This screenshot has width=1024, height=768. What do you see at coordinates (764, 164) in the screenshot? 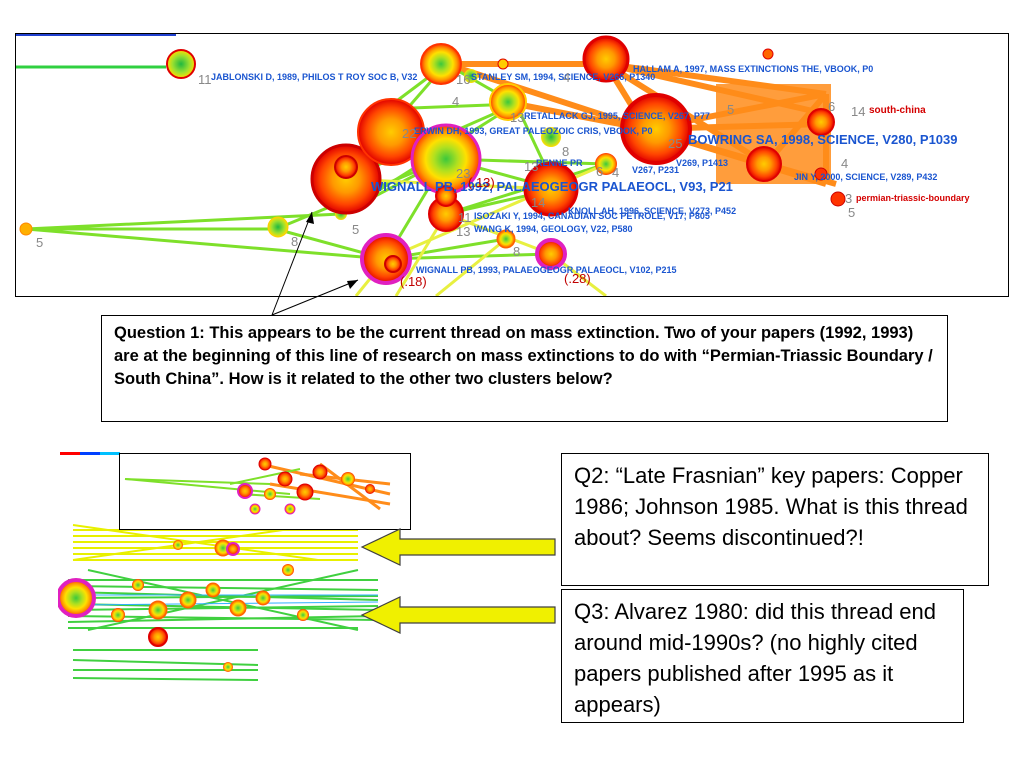
I see `node-jin` at bounding box center [764, 164].